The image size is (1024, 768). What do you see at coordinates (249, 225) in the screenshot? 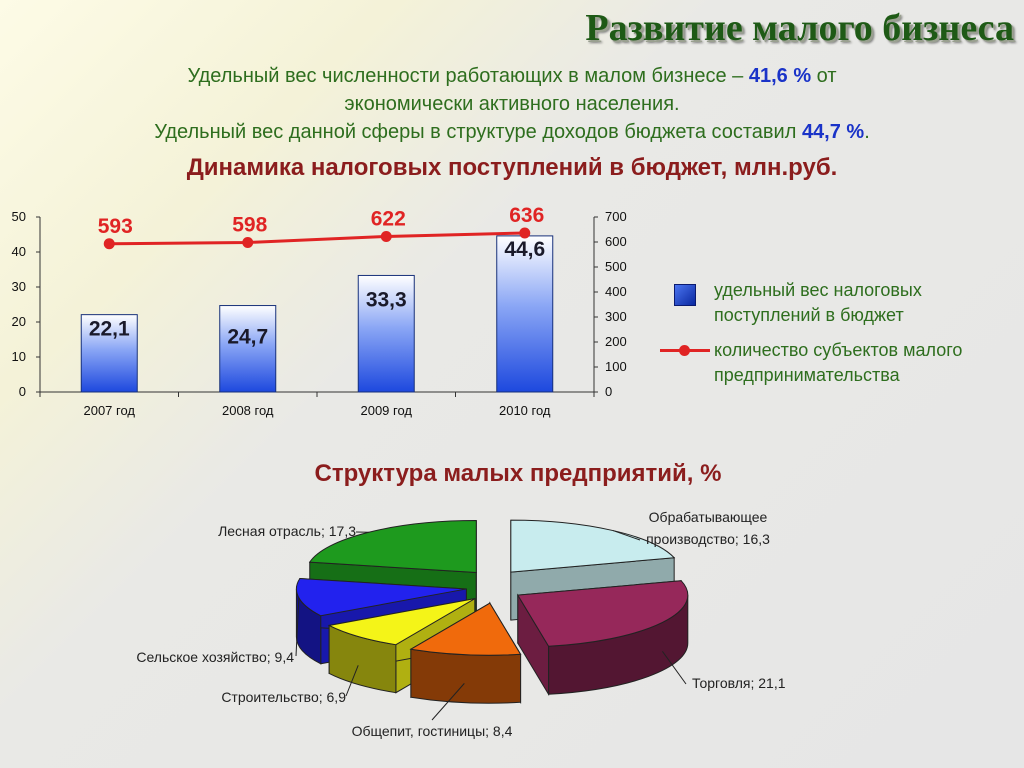
I see `line-value-label: 598` at bounding box center [249, 225].